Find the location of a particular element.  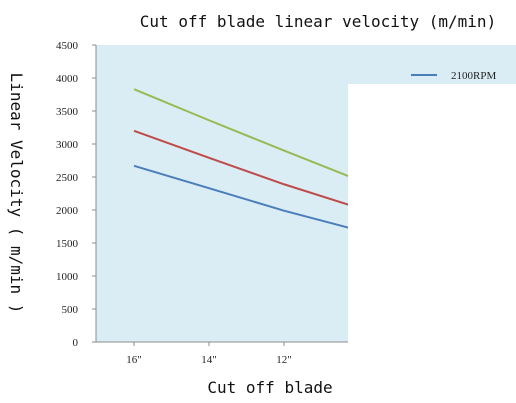

x-tick-label: 12" is located at coordinates (284, 360).